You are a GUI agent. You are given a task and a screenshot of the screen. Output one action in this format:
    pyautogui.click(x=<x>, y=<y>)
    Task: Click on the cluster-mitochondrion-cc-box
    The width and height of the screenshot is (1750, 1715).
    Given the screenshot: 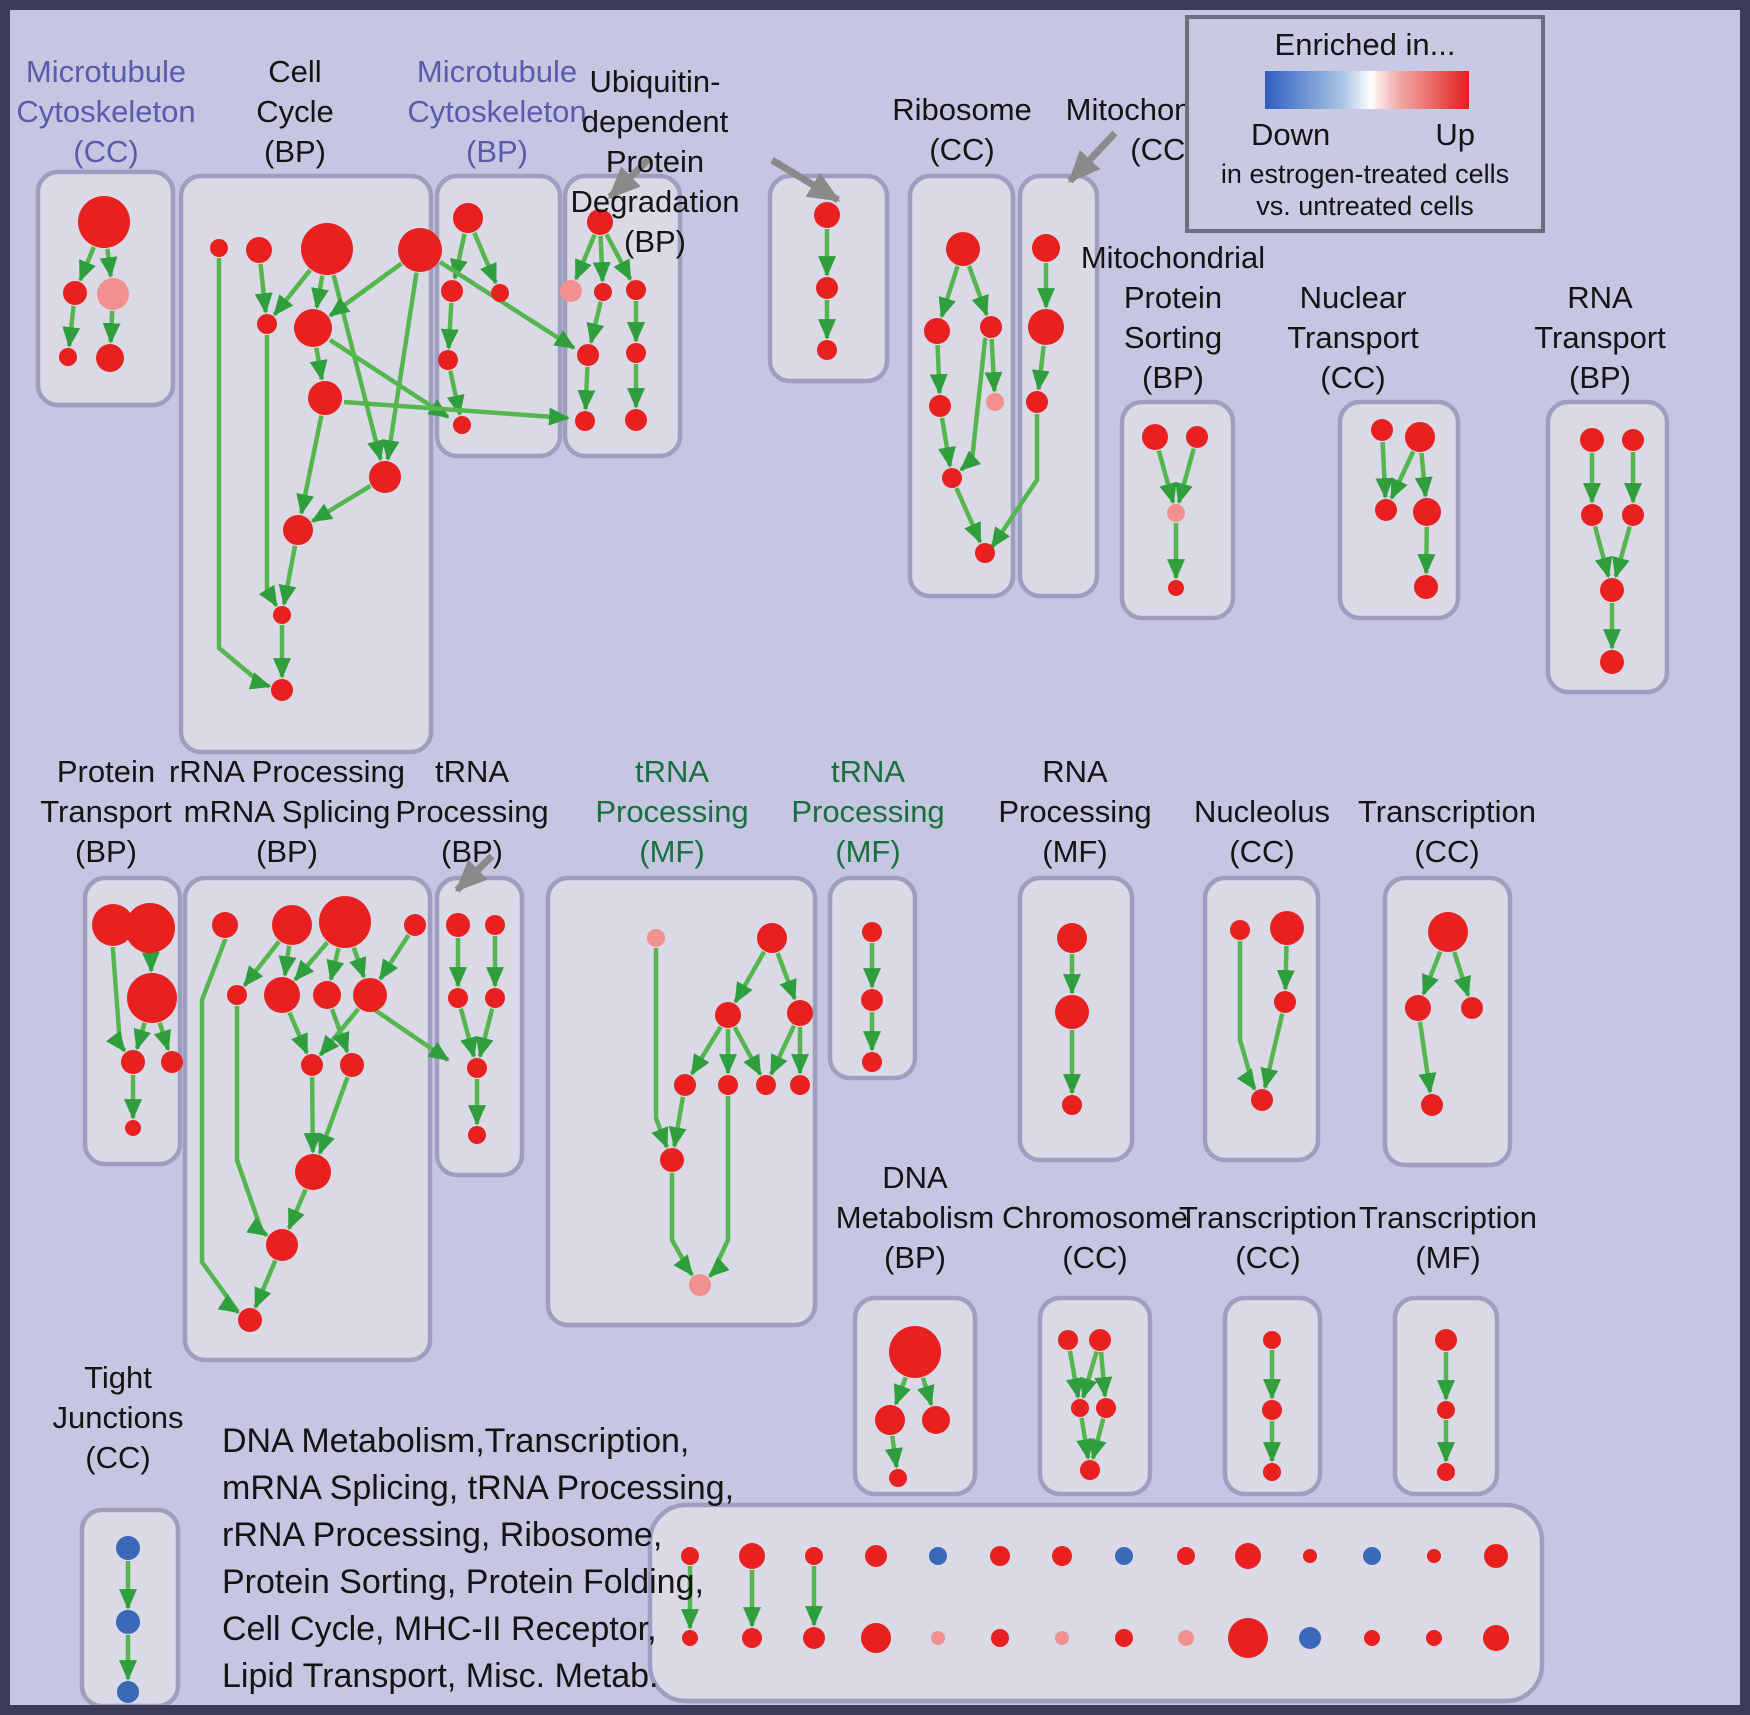 What is the action you would take?
    pyautogui.click(x=1058, y=386)
    